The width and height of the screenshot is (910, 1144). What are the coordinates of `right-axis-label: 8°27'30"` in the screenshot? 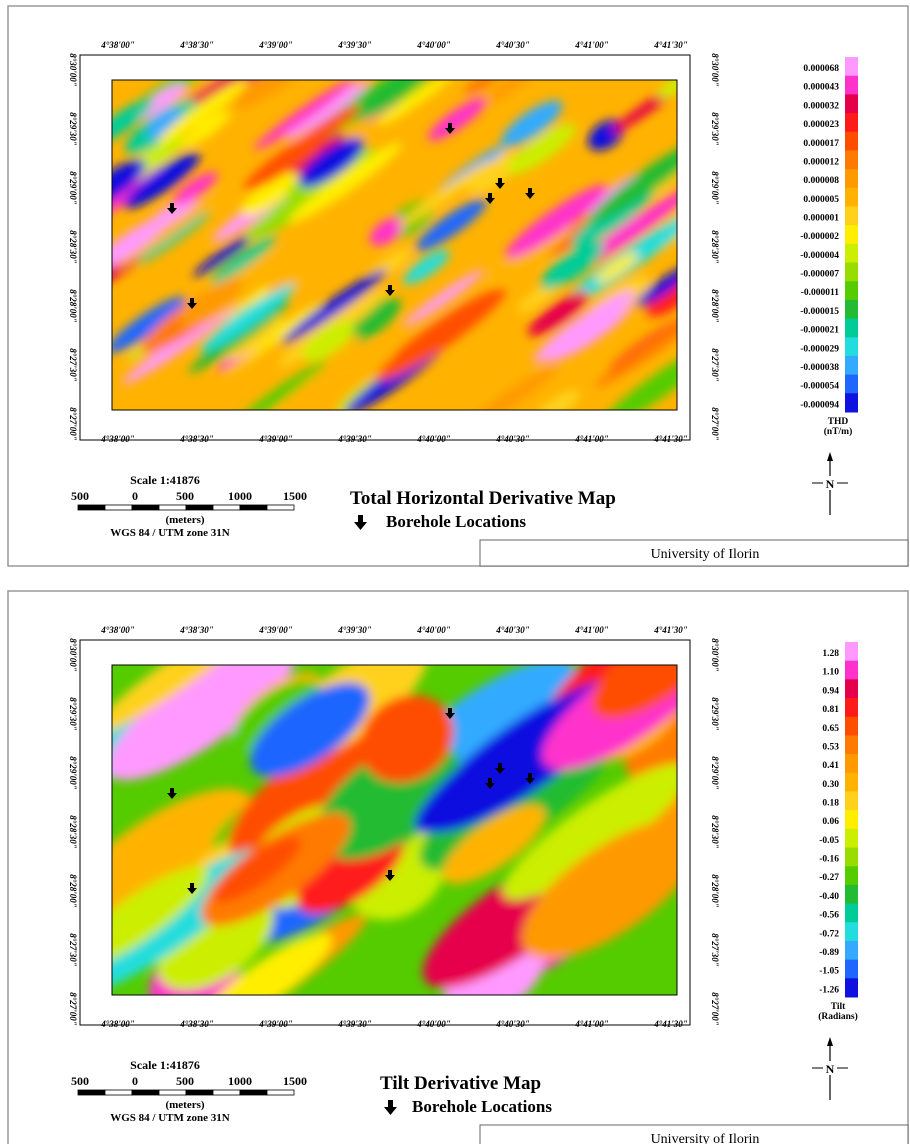 It's located at (715, 950).